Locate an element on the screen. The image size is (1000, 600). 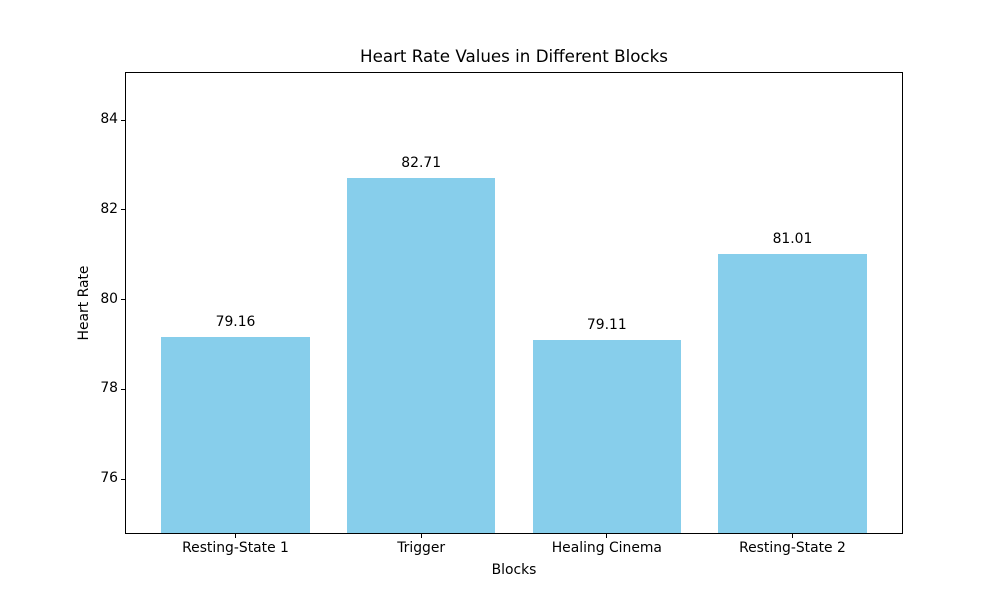
x-tick-label: Resting-State 2 is located at coordinates (792, 548).